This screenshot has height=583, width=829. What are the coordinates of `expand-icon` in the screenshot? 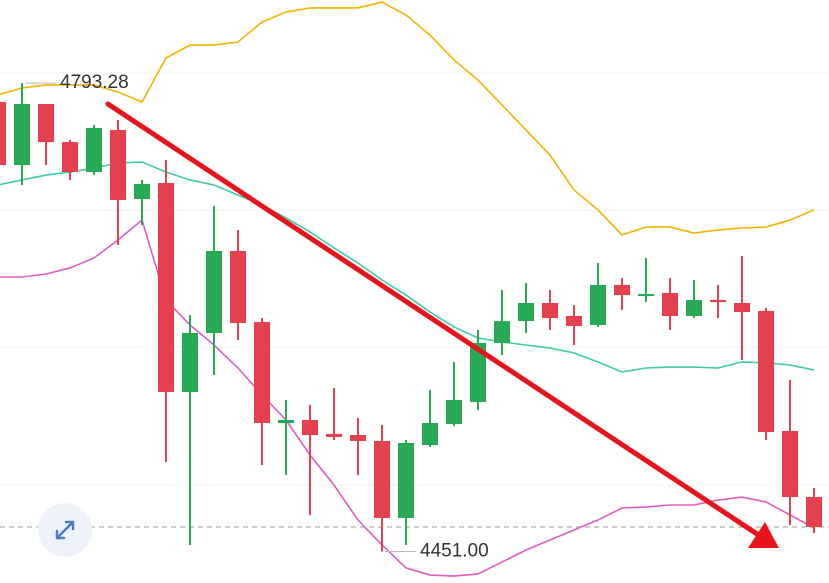 It's located at (65, 530).